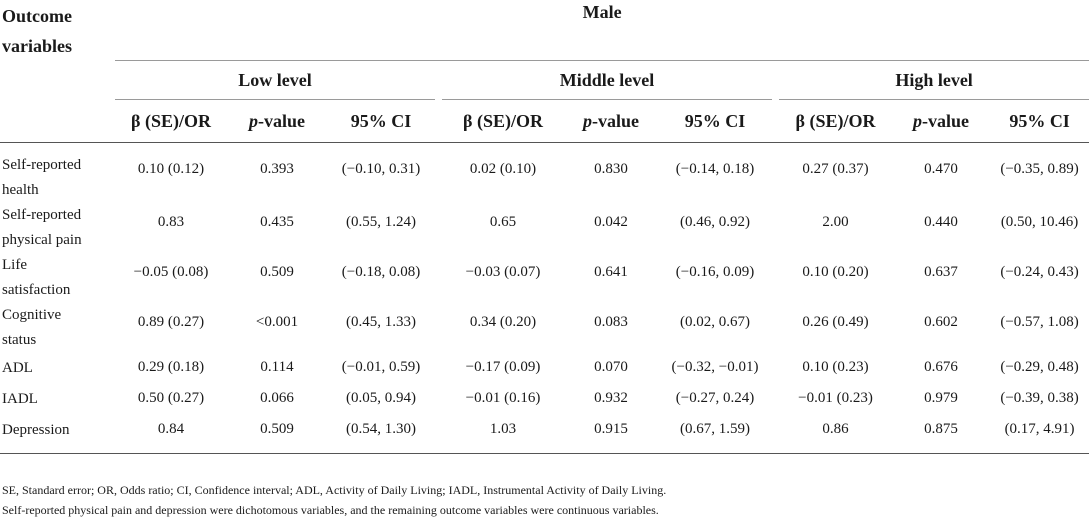 The width and height of the screenshot is (1089, 525). Describe the element at coordinates (611, 169) in the screenshot. I see `pvalue-cell: 0.830` at that location.